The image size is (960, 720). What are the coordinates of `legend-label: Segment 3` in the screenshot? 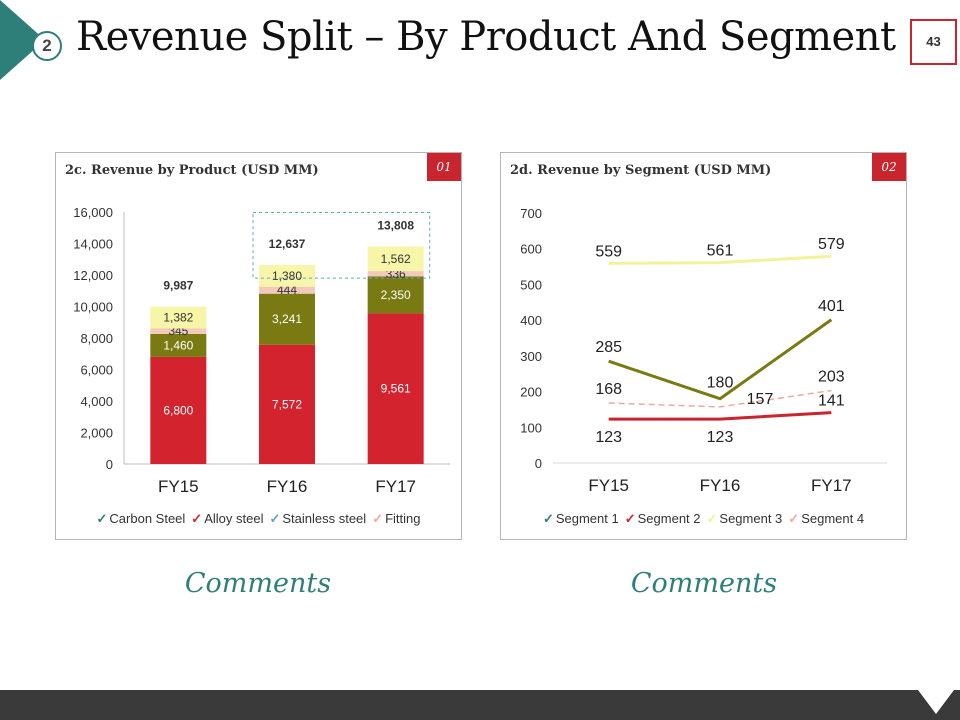 It's located at (751, 518).